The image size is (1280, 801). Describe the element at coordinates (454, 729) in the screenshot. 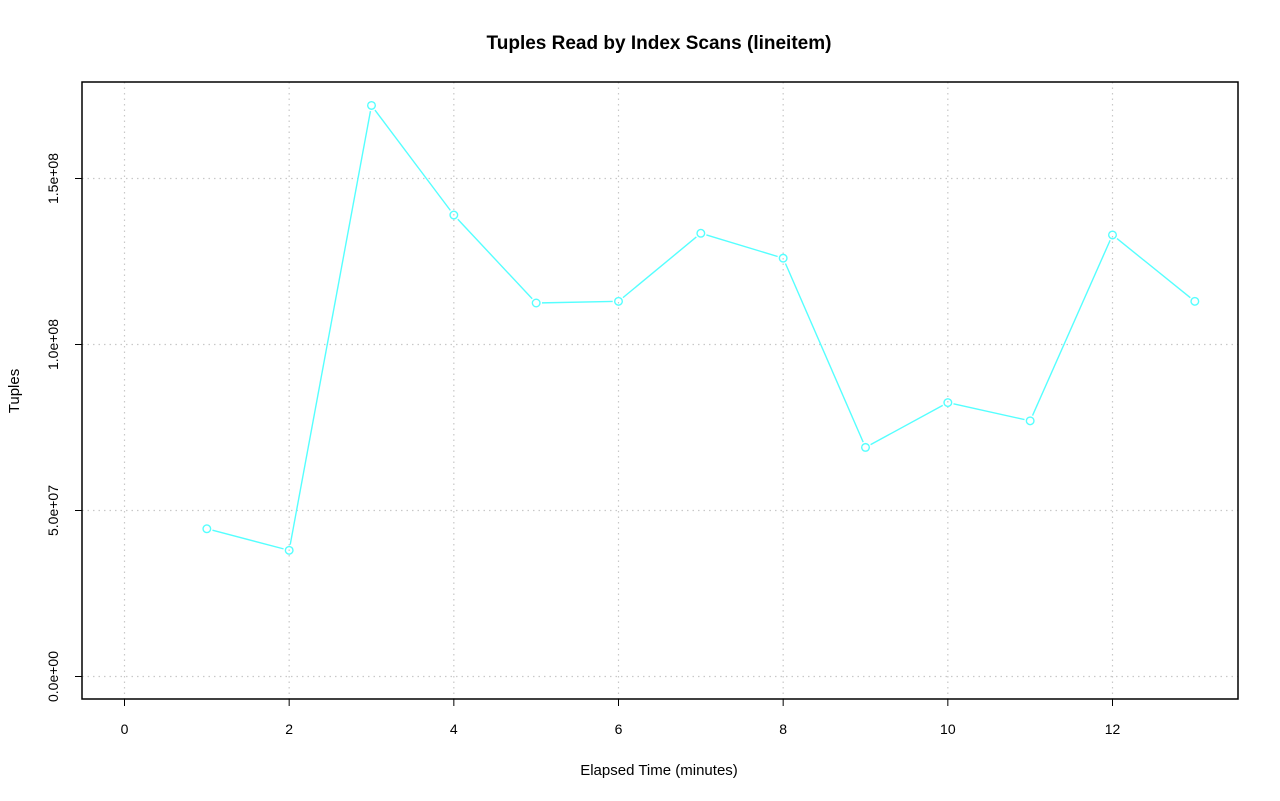

I see `x-tick-label-2: 4` at that location.